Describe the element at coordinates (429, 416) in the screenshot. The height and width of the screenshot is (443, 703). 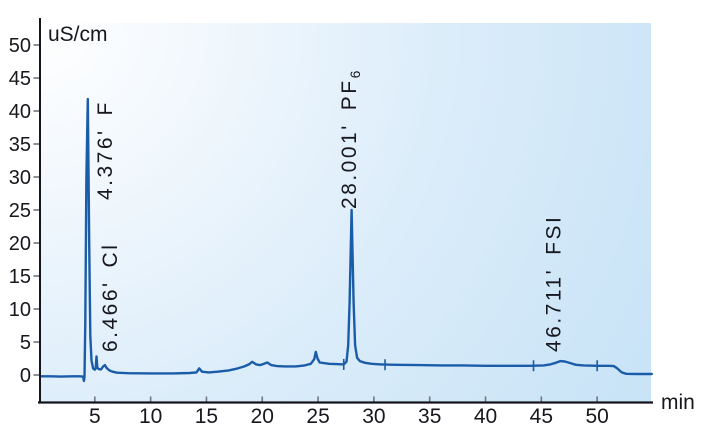
I see `x-tick-label: 35` at that location.